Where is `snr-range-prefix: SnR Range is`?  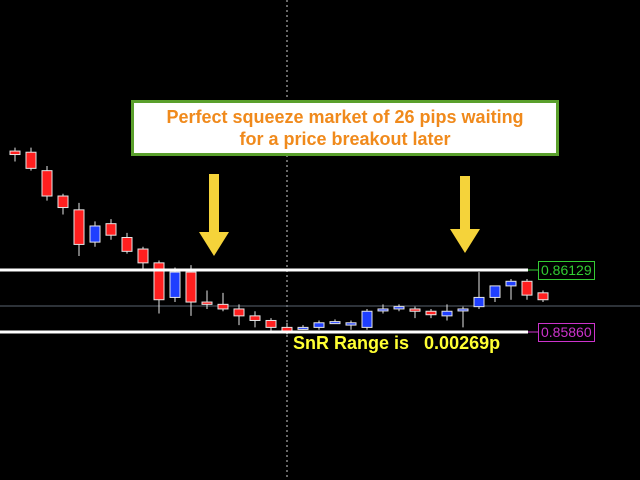
snr-range-prefix: SnR Range is is located at coordinates (351, 343).